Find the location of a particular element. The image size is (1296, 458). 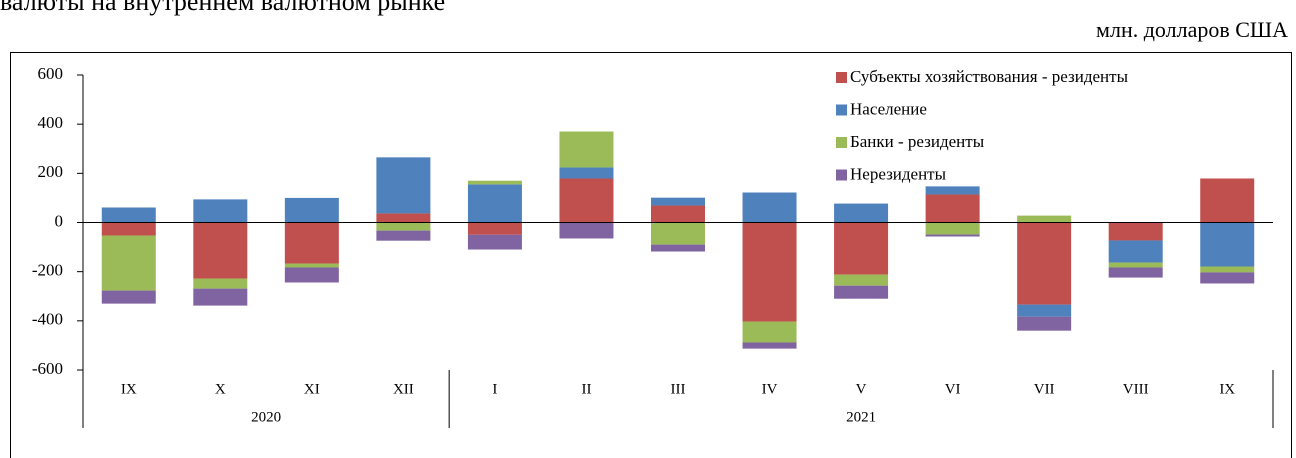

legend-label: Банки - резиденты is located at coordinates (917, 141).